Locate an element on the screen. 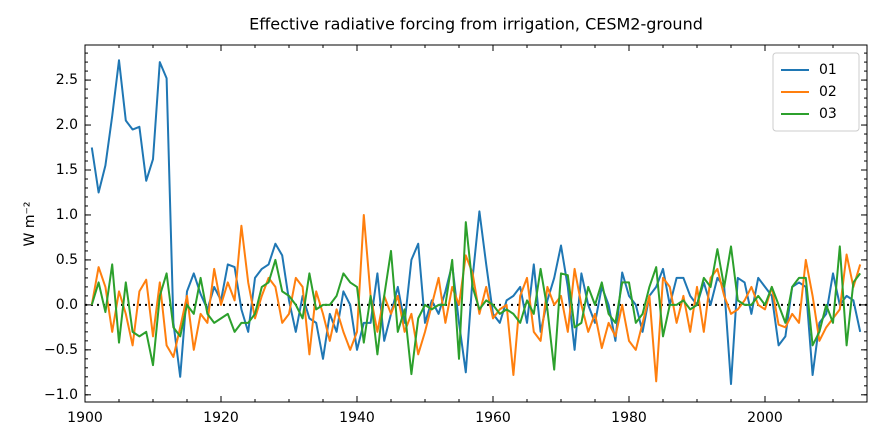  x-tick-label: 1920 is located at coordinates (221, 418).